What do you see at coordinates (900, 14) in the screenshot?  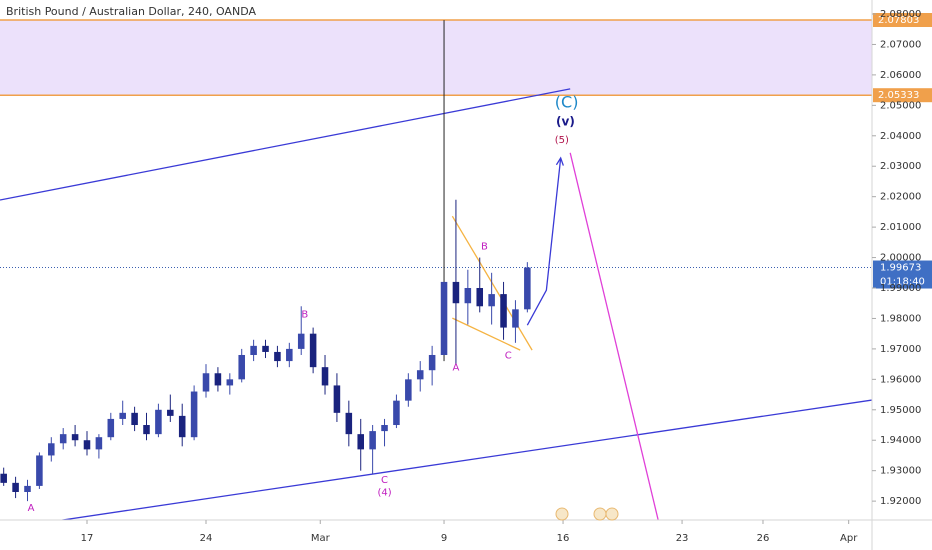 I see `y-tick-label: 2.08000` at bounding box center [900, 14].